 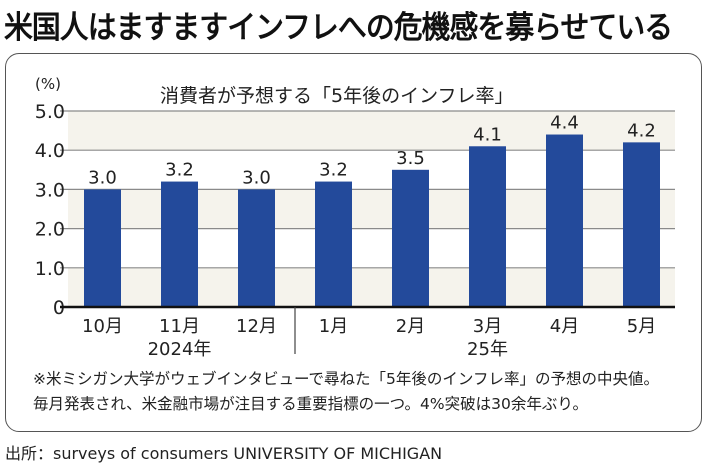 What do you see at coordinates (48, 84) in the screenshot?
I see `y-axis-unit-label: (%)` at bounding box center [48, 84].